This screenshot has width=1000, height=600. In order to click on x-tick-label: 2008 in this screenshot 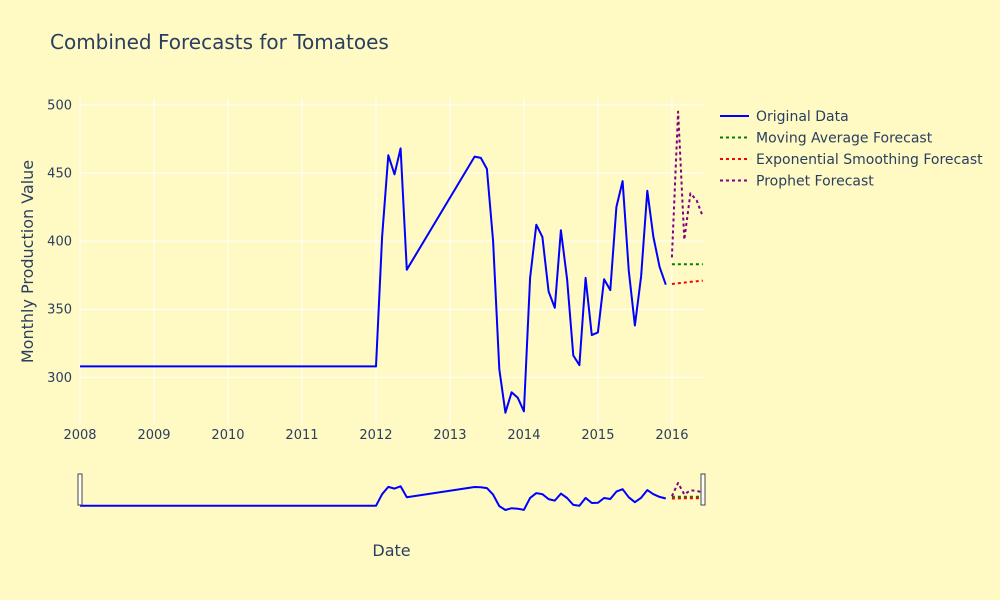, I will do `click(79, 435)`.